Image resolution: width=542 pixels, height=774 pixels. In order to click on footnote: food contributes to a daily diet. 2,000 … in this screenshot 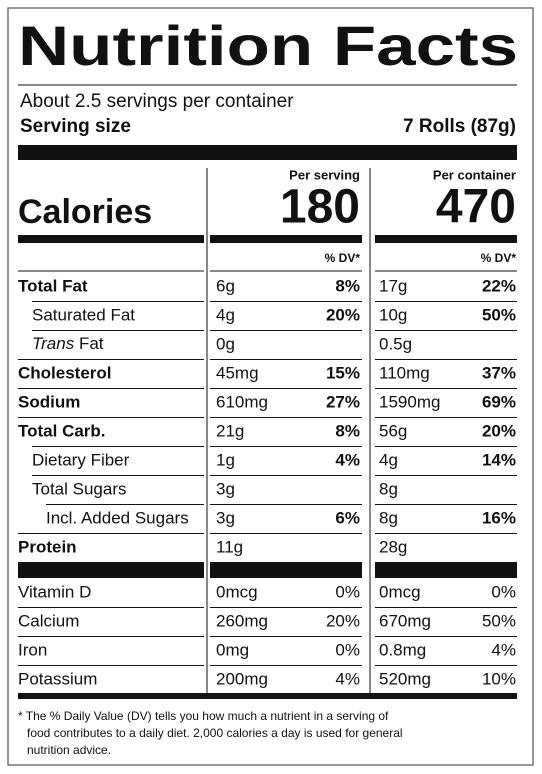, I will do `click(215, 733)`.